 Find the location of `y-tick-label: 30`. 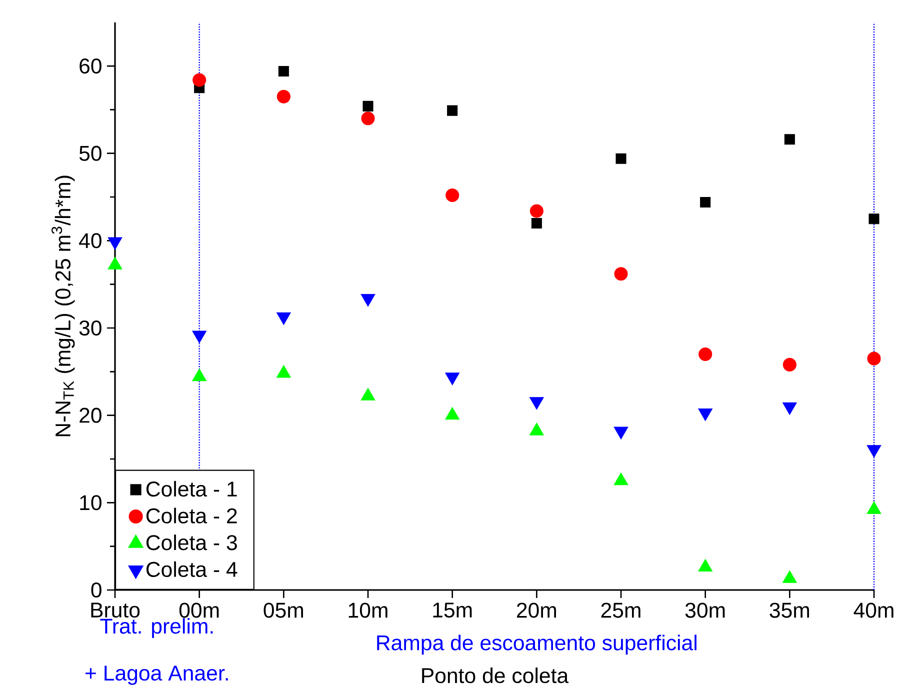

y-tick-label: 30 is located at coordinates (90, 328).